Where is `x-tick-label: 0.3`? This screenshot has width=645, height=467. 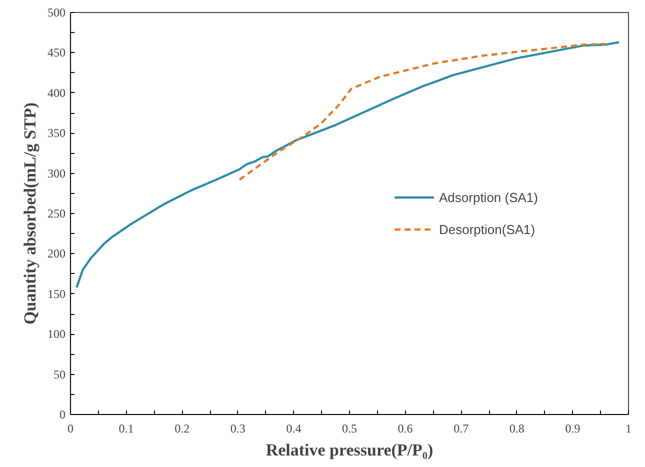
x-tick-label: 0.3 is located at coordinates (238, 429).